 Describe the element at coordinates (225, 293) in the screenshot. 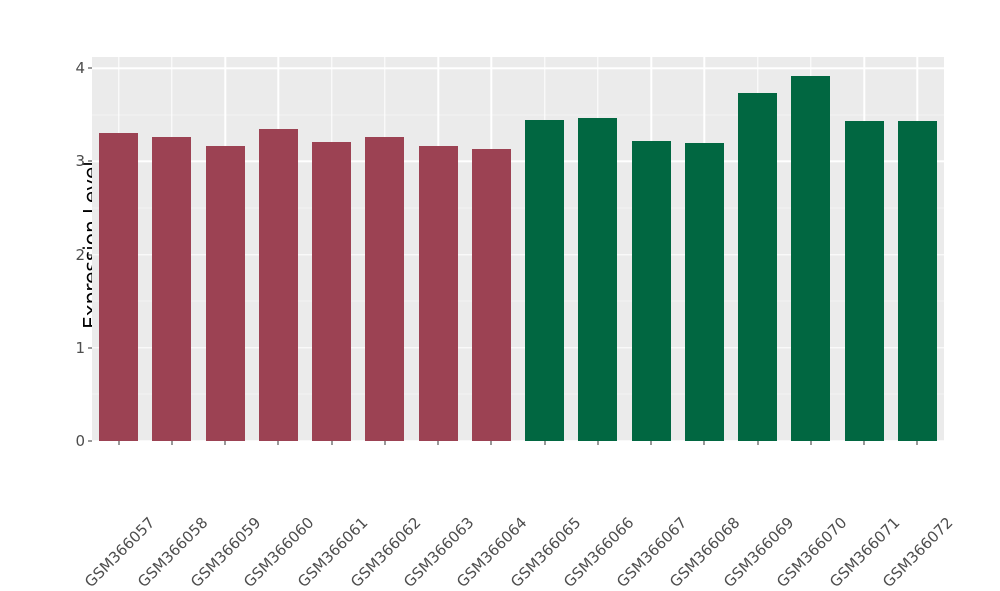

I see `bar-GSM366059` at that location.